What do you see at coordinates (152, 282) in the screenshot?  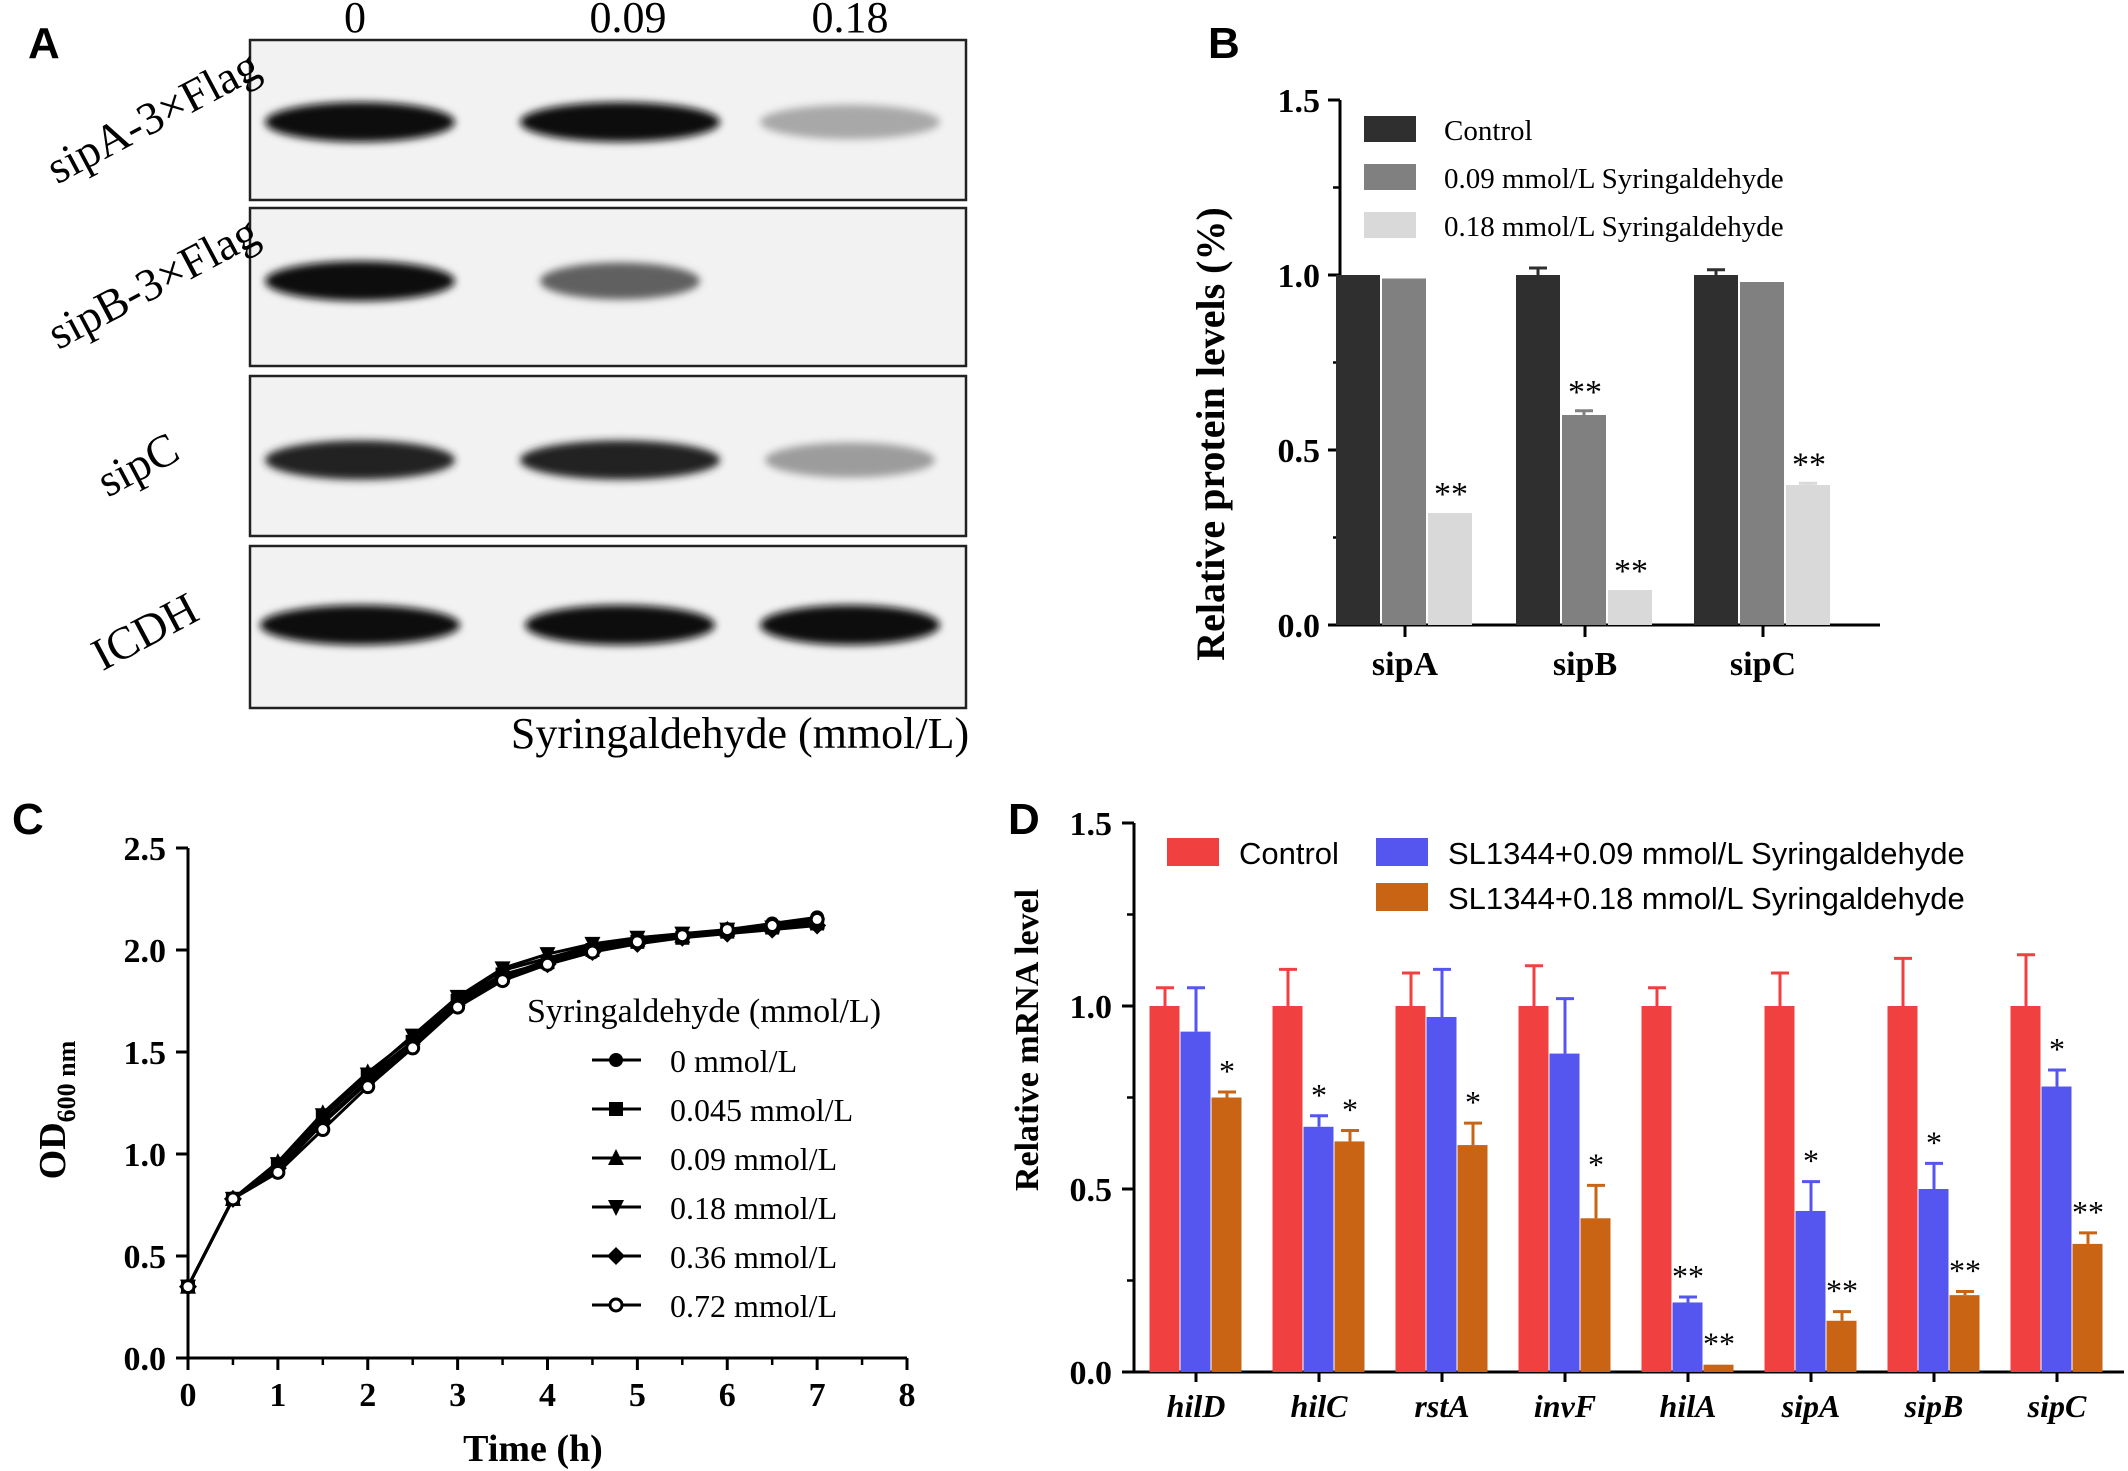 I see `blot-label-sipb: sipB-3×Flag` at bounding box center [152, 282].